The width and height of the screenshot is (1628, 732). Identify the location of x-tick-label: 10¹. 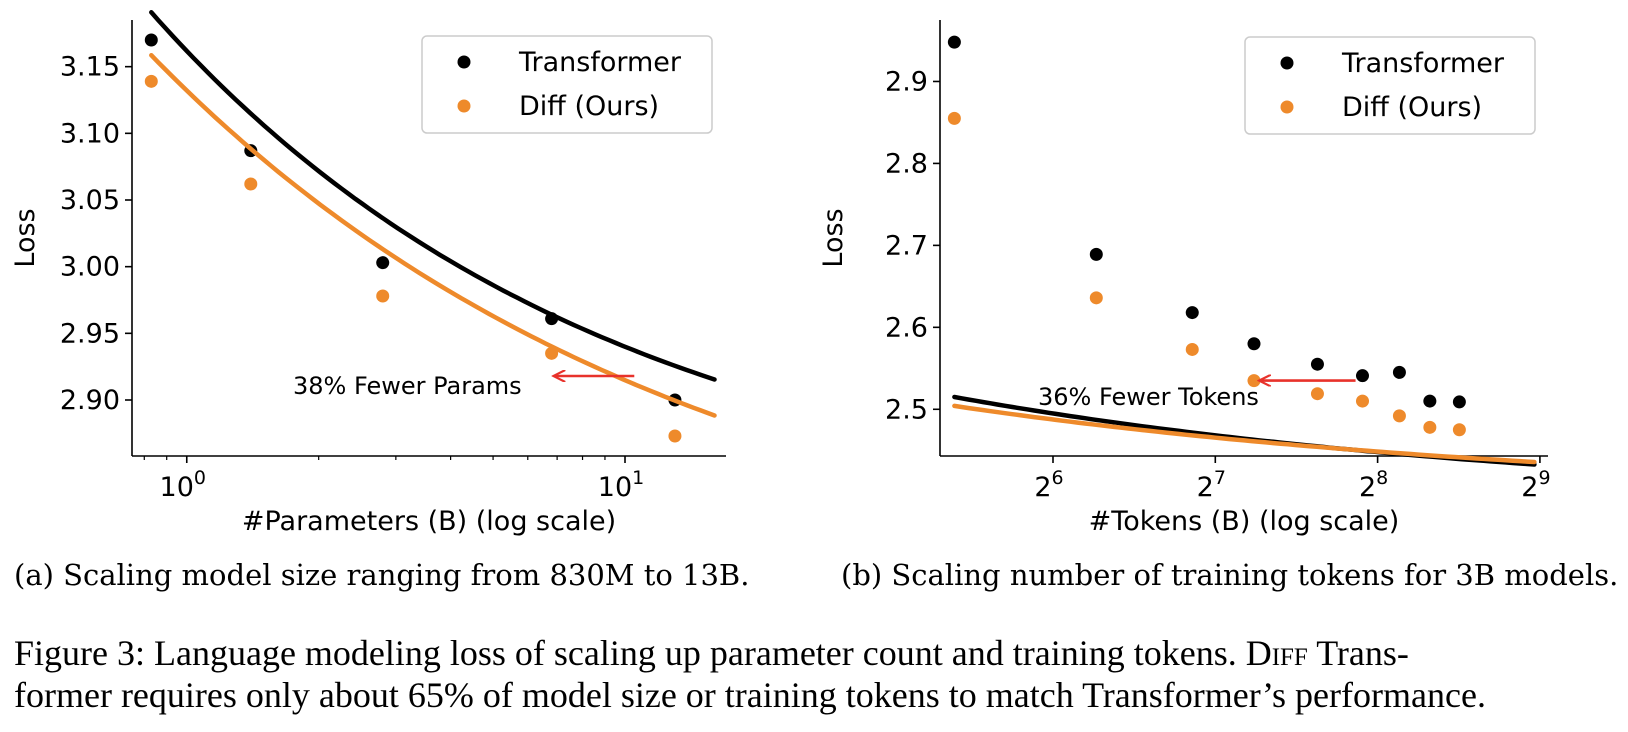
(621, 485).